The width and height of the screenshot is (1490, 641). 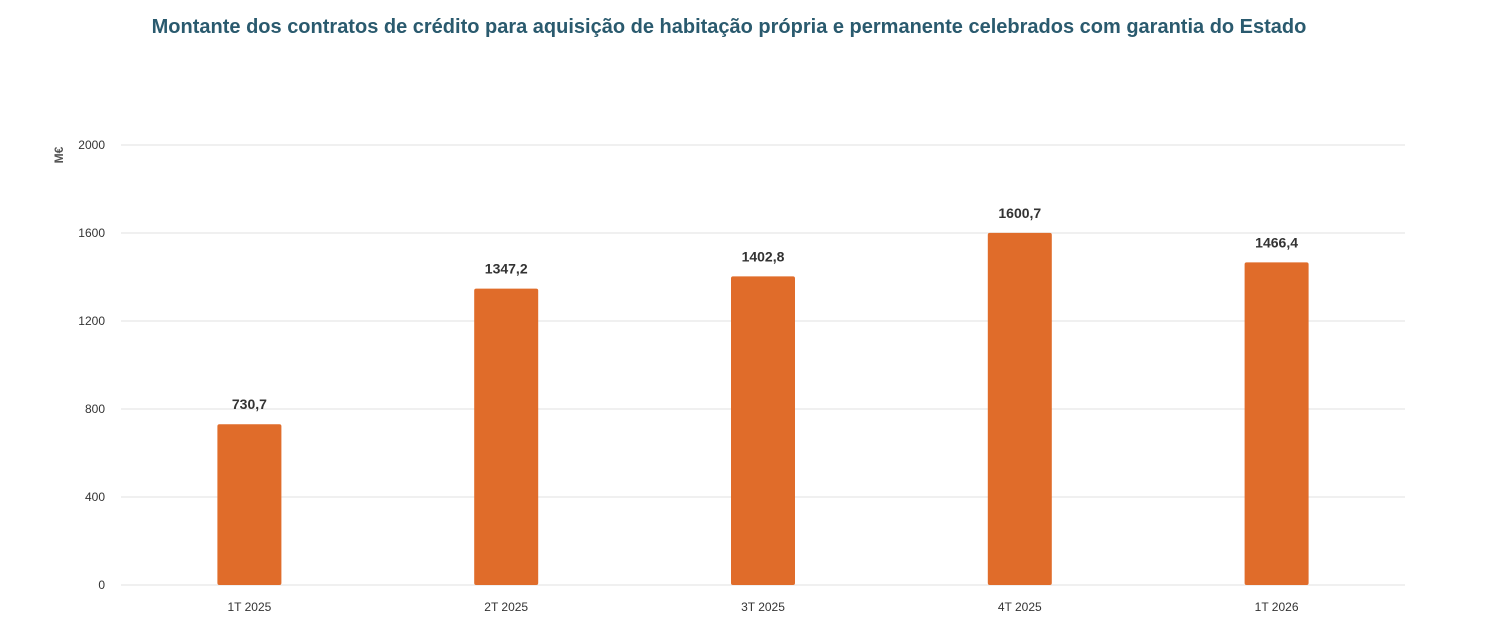 I want to click on bar-value-label: 1347,2, so click(x=506, y=269).